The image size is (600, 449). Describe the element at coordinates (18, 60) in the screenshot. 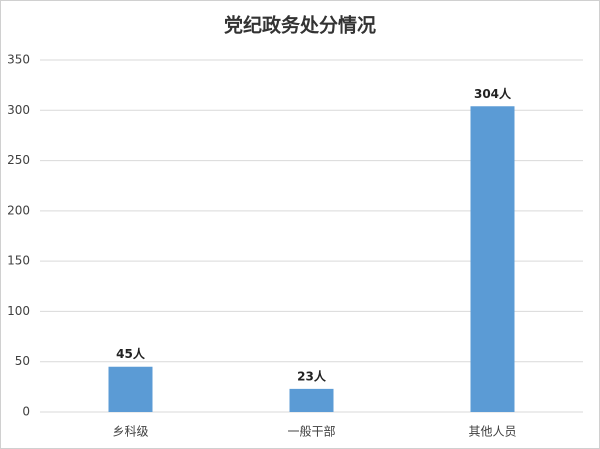

I see `y-tick-label: 350` at that location.